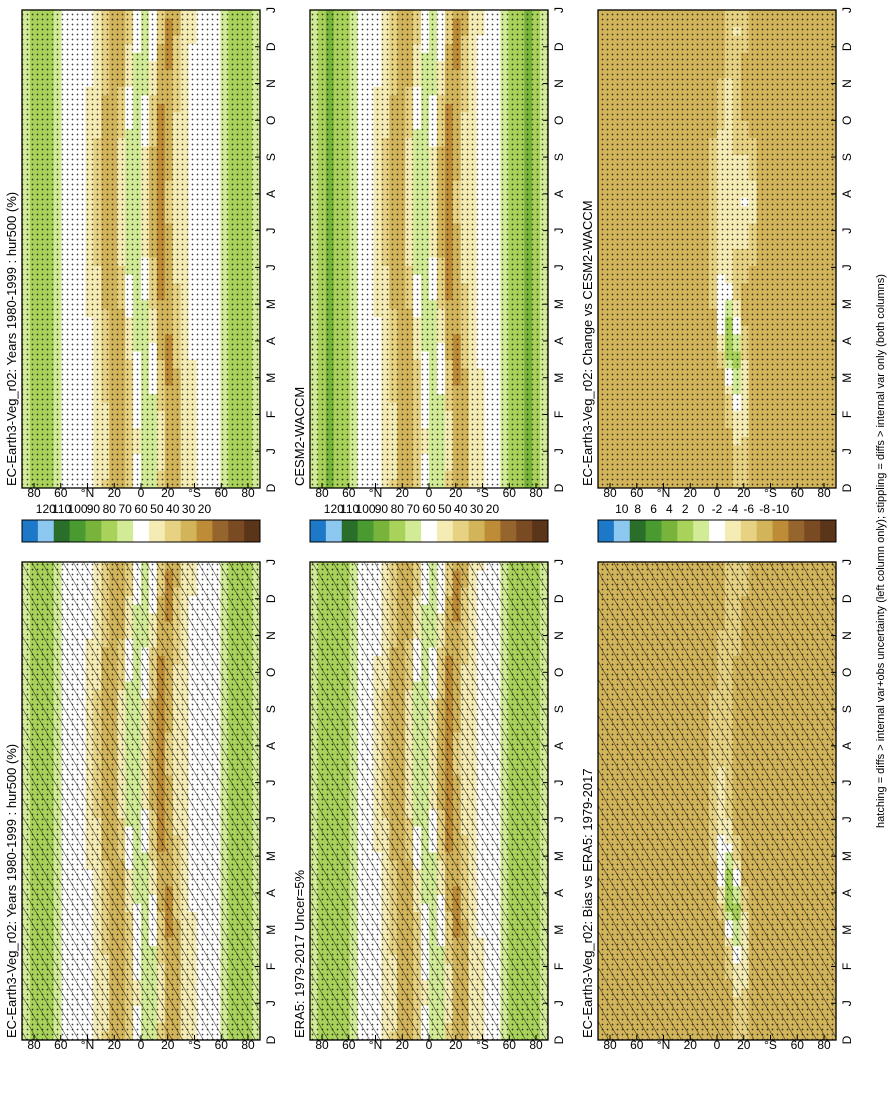 The height and width of the screenshot is (1102, 891). I want to click on colorbar-label: 30, so click(189, 509).